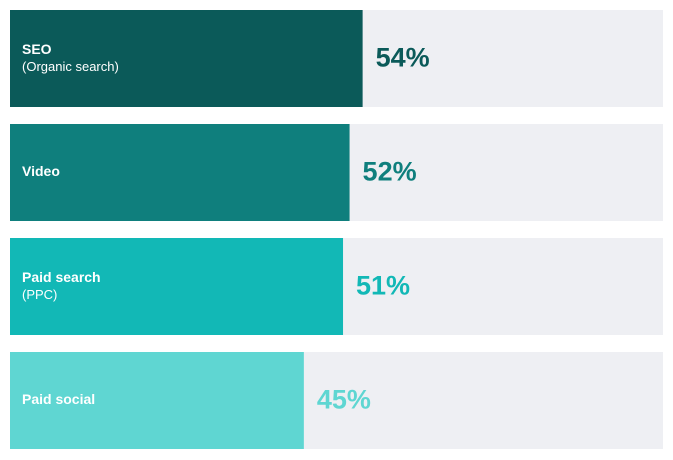 This screenshot has height=460, width=673. I want to click on category-note: (Organic search), so click(70, 66).